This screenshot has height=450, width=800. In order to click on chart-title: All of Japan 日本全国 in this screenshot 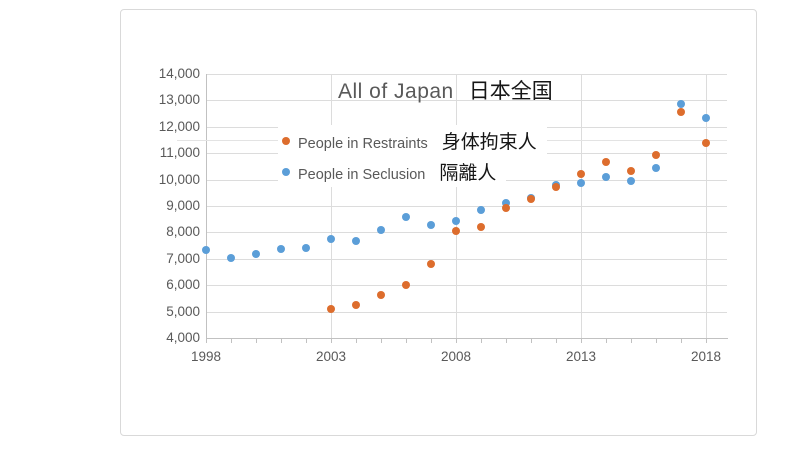, I will do `click(445, 90)`.